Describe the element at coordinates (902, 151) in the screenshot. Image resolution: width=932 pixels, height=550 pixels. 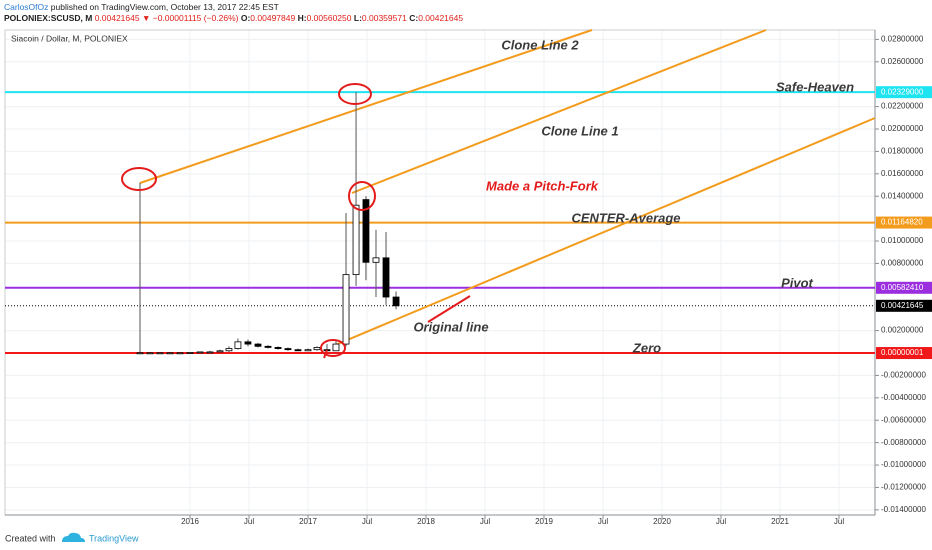
I see `y-tick-label: 0.01800000` at that location.